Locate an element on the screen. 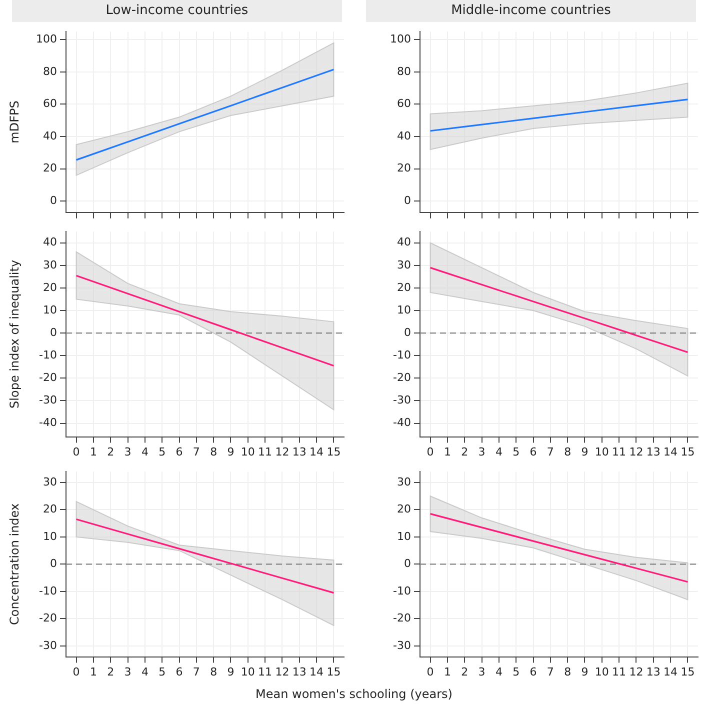 The image size is (708, 715). y-axis-title: Concentration index is located at coordinates (14, 564).